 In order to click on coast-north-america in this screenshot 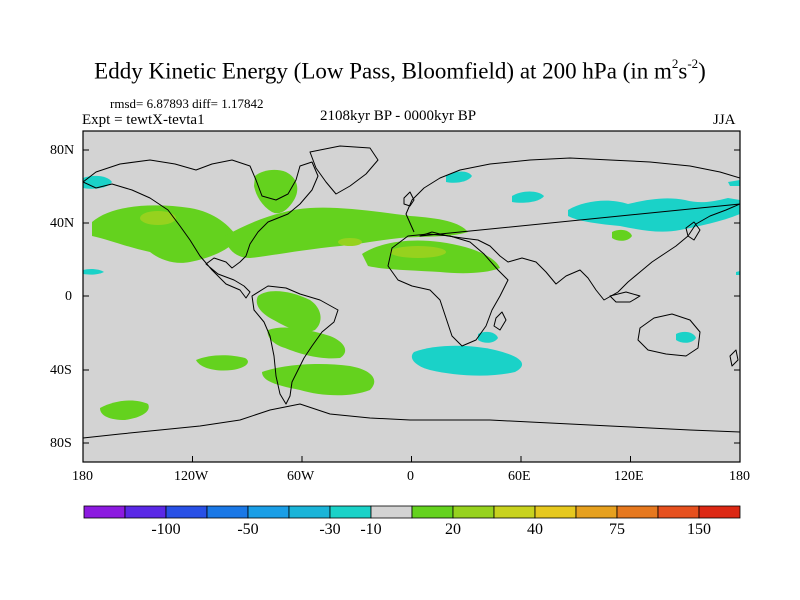, I will do `click(201, 229)`.